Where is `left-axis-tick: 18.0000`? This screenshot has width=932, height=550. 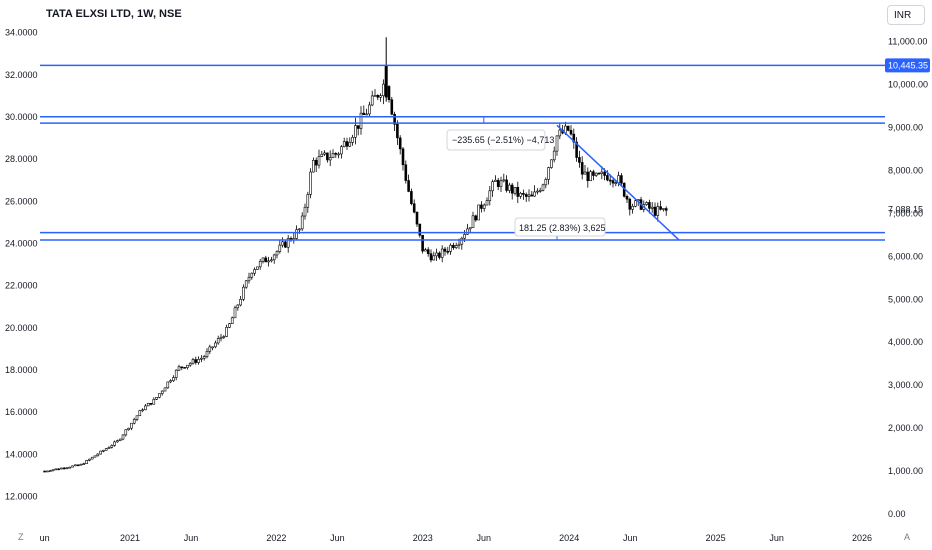
left-axis-tick: 18.0000 is located at coordinates (21, 370).